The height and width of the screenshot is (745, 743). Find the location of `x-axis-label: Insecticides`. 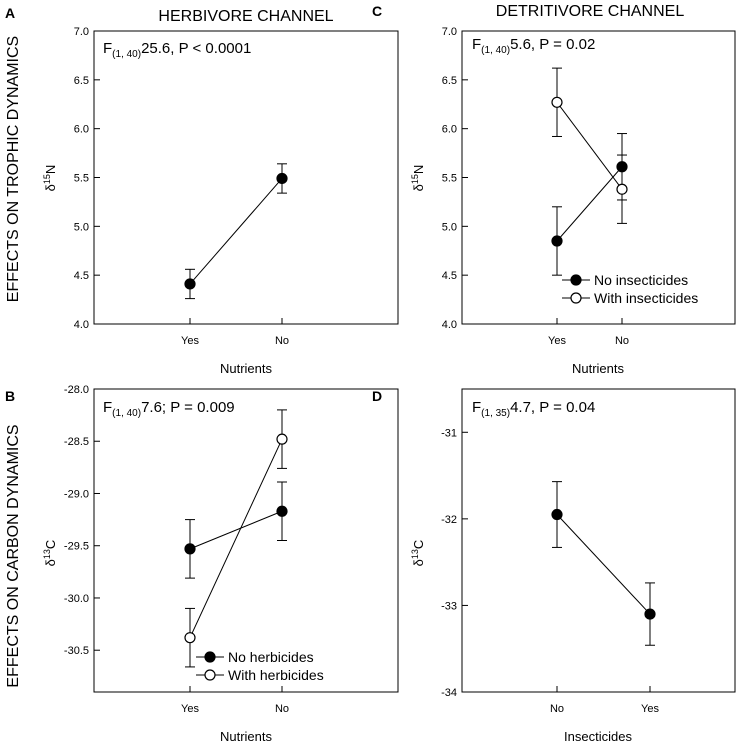

x-axis-label: Insecticides is located at coordinates (598, 736).